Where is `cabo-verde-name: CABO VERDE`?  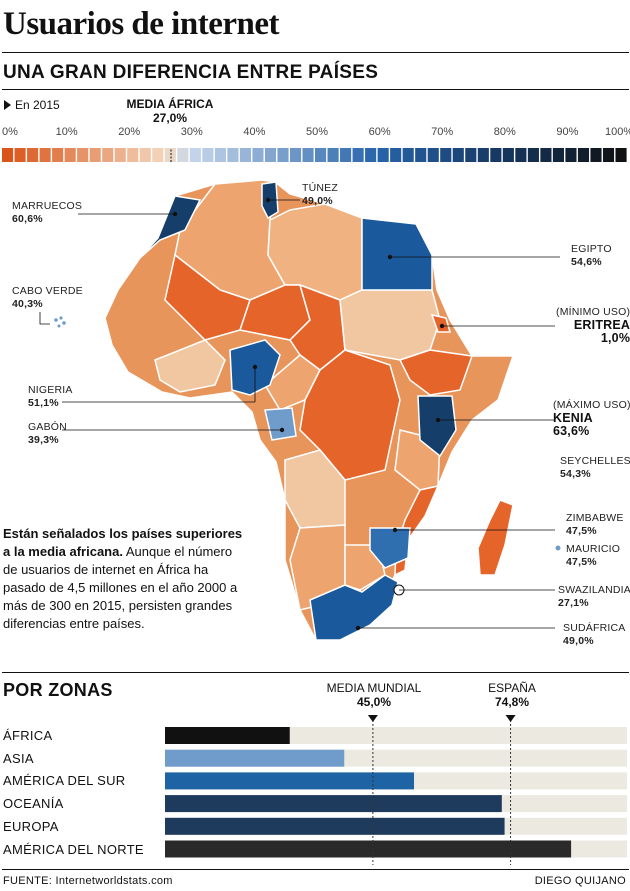
cabo-verde-name: CABO VERDE is located at coordinates (47, 291).